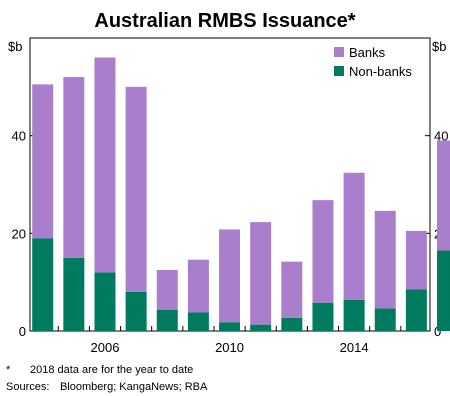 Image resolution: width=450 pixels, height=396 pixels. What do you see at coordinates (380, 71) in the screenshot?
I see `legend-label-non-banks: Non-banks` at bounding box center [380, 71].